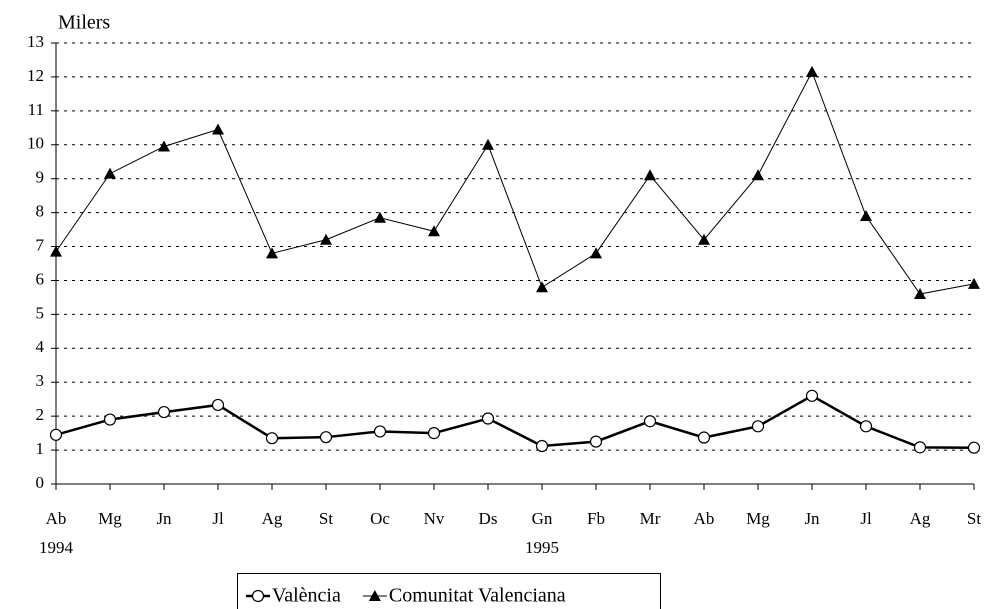 This screenshot has height=609, width=986. I want to click on x-tick-label: Fb, so click(596, 518).